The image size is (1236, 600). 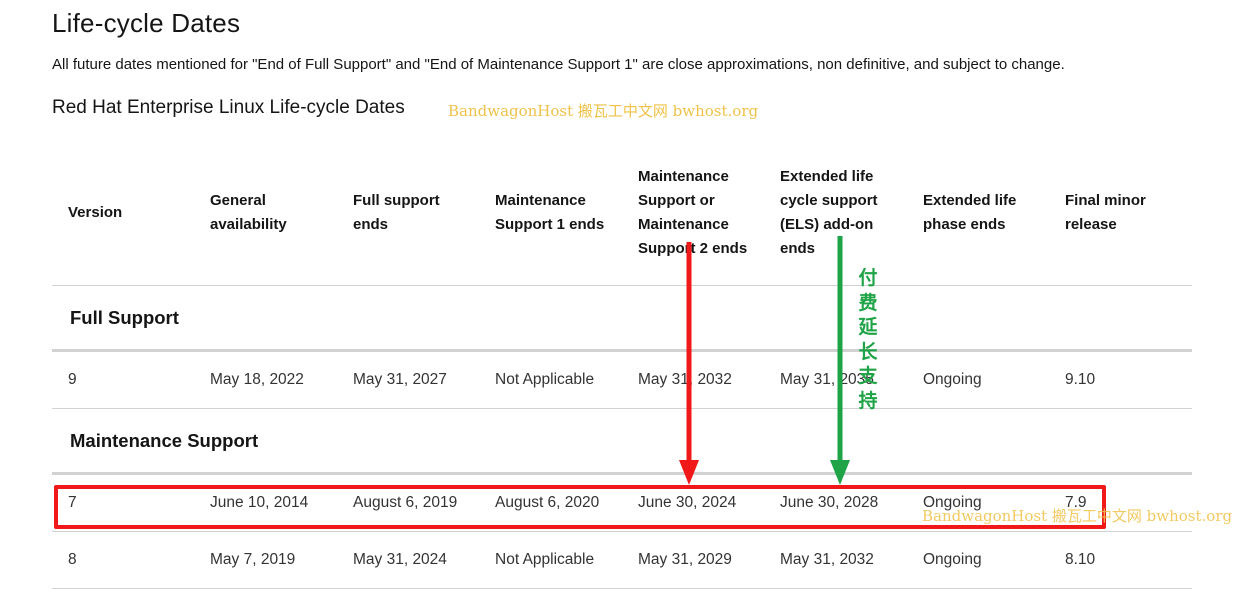 What do you see at coordinates (868, 351) in the screenshot?
I see `annotation-char: 长` at bounding box center [868, 351].